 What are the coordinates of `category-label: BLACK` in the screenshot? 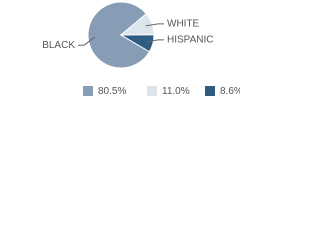 It's located at (58, 45).